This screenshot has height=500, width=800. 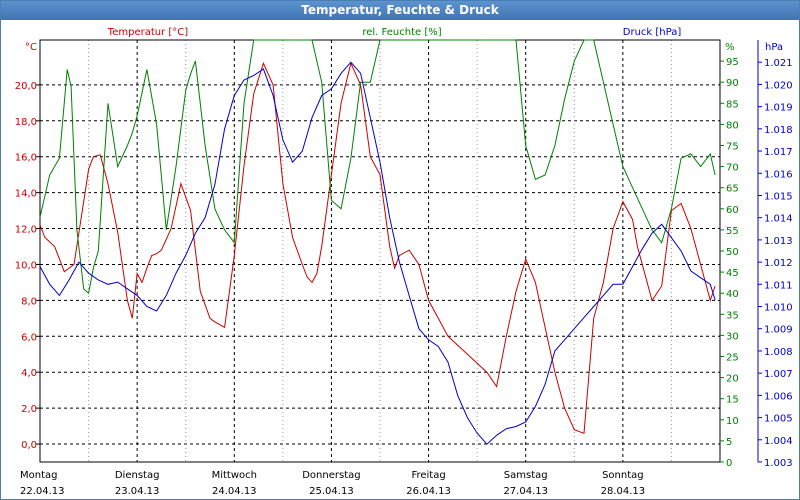 I want to click on temperature-tick-label: 16,0, so click(x=26, y=158).